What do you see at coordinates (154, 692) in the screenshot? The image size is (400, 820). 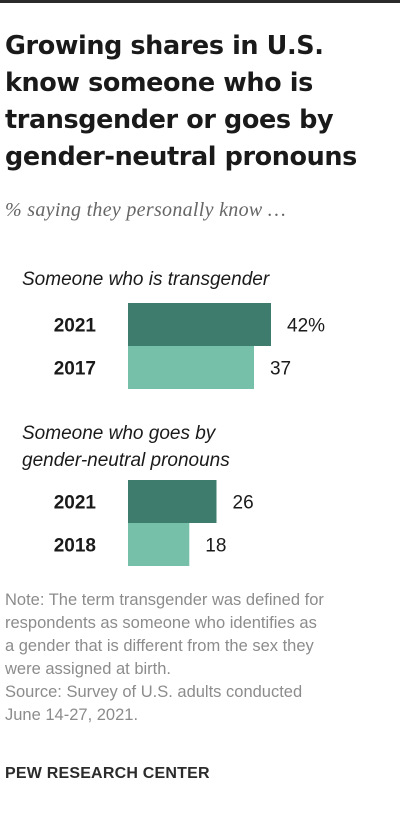 I see `source-line: Source: Survey of U.S. adults conducted` at bounding box center [154, 692].